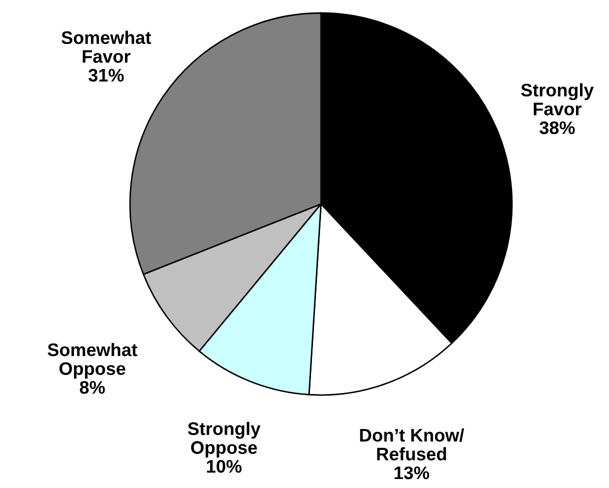 This screenshot has width=609, height=488. Describe the element at coordinates (92, 387) in the screenshot. I see `data-label: 8%` at that location.